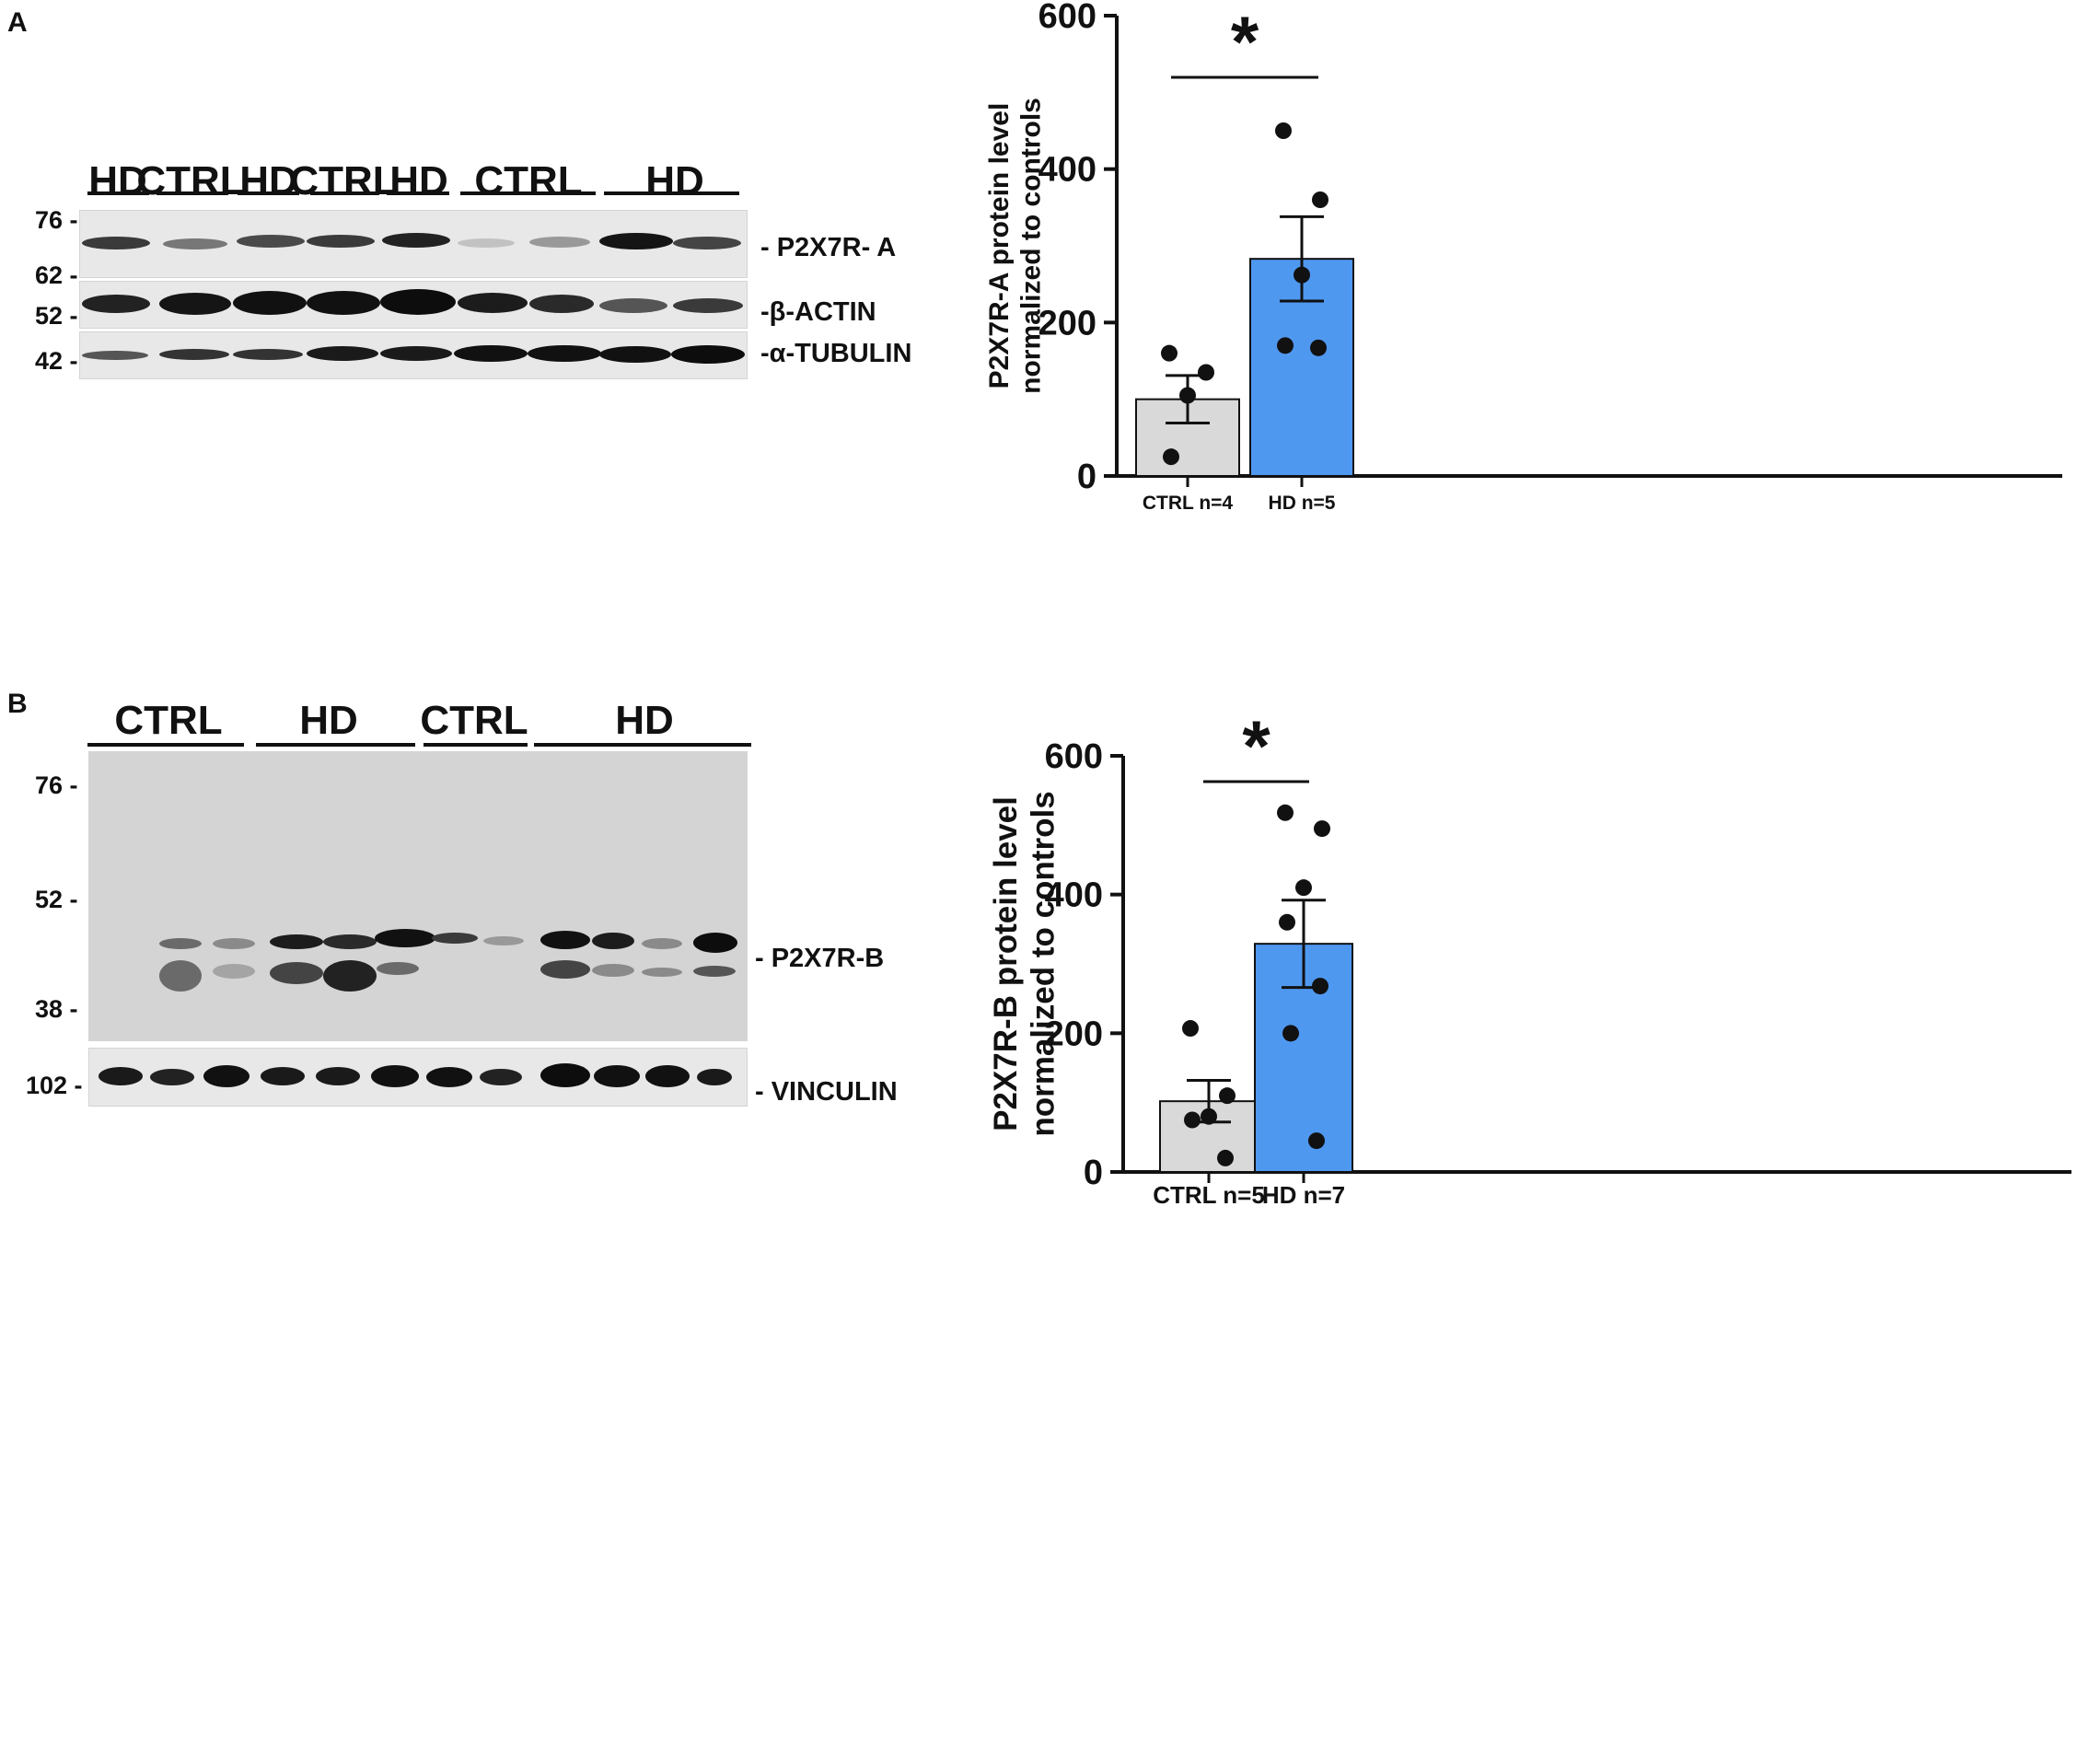  I want to click on x-category-label: HD n=5, so click(1302, 504).